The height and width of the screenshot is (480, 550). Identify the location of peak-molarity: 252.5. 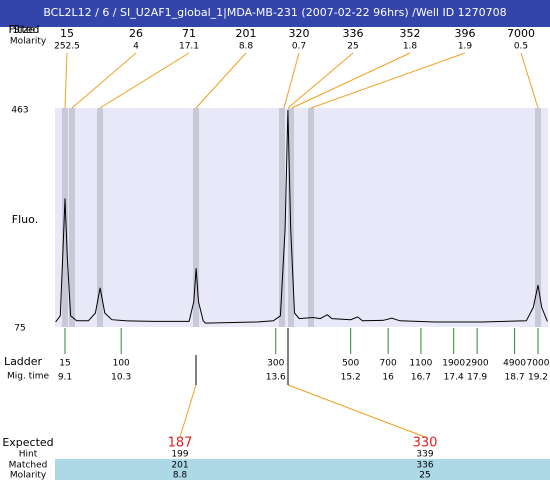
(67, 47).